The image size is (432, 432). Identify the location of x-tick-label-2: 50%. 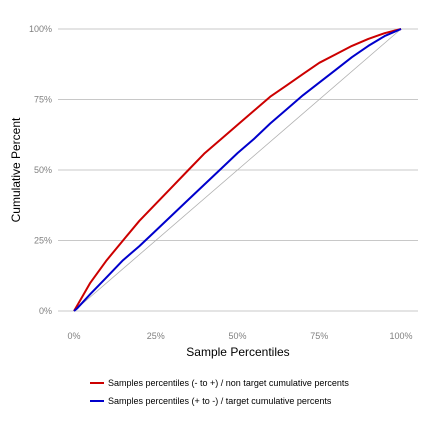
(237, 336).